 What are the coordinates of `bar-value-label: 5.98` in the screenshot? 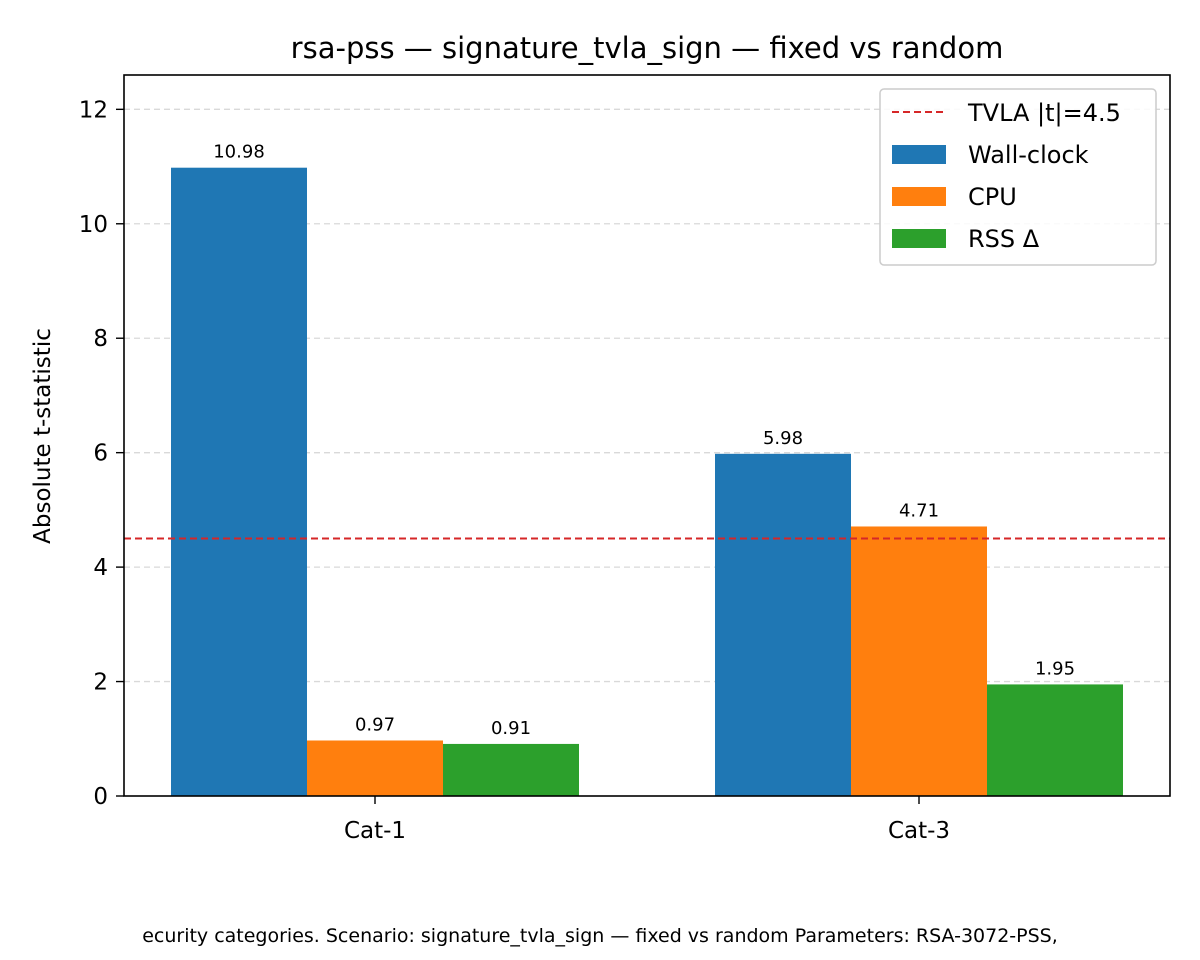 It's located at (783, 438).